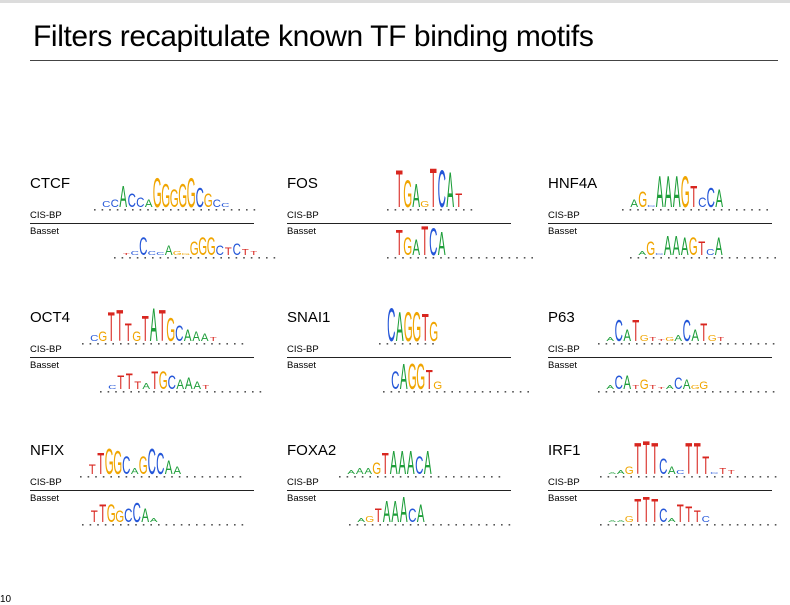 The height and width of the screenshot is (605, 790). I want to click on divider, so click(142, 357).